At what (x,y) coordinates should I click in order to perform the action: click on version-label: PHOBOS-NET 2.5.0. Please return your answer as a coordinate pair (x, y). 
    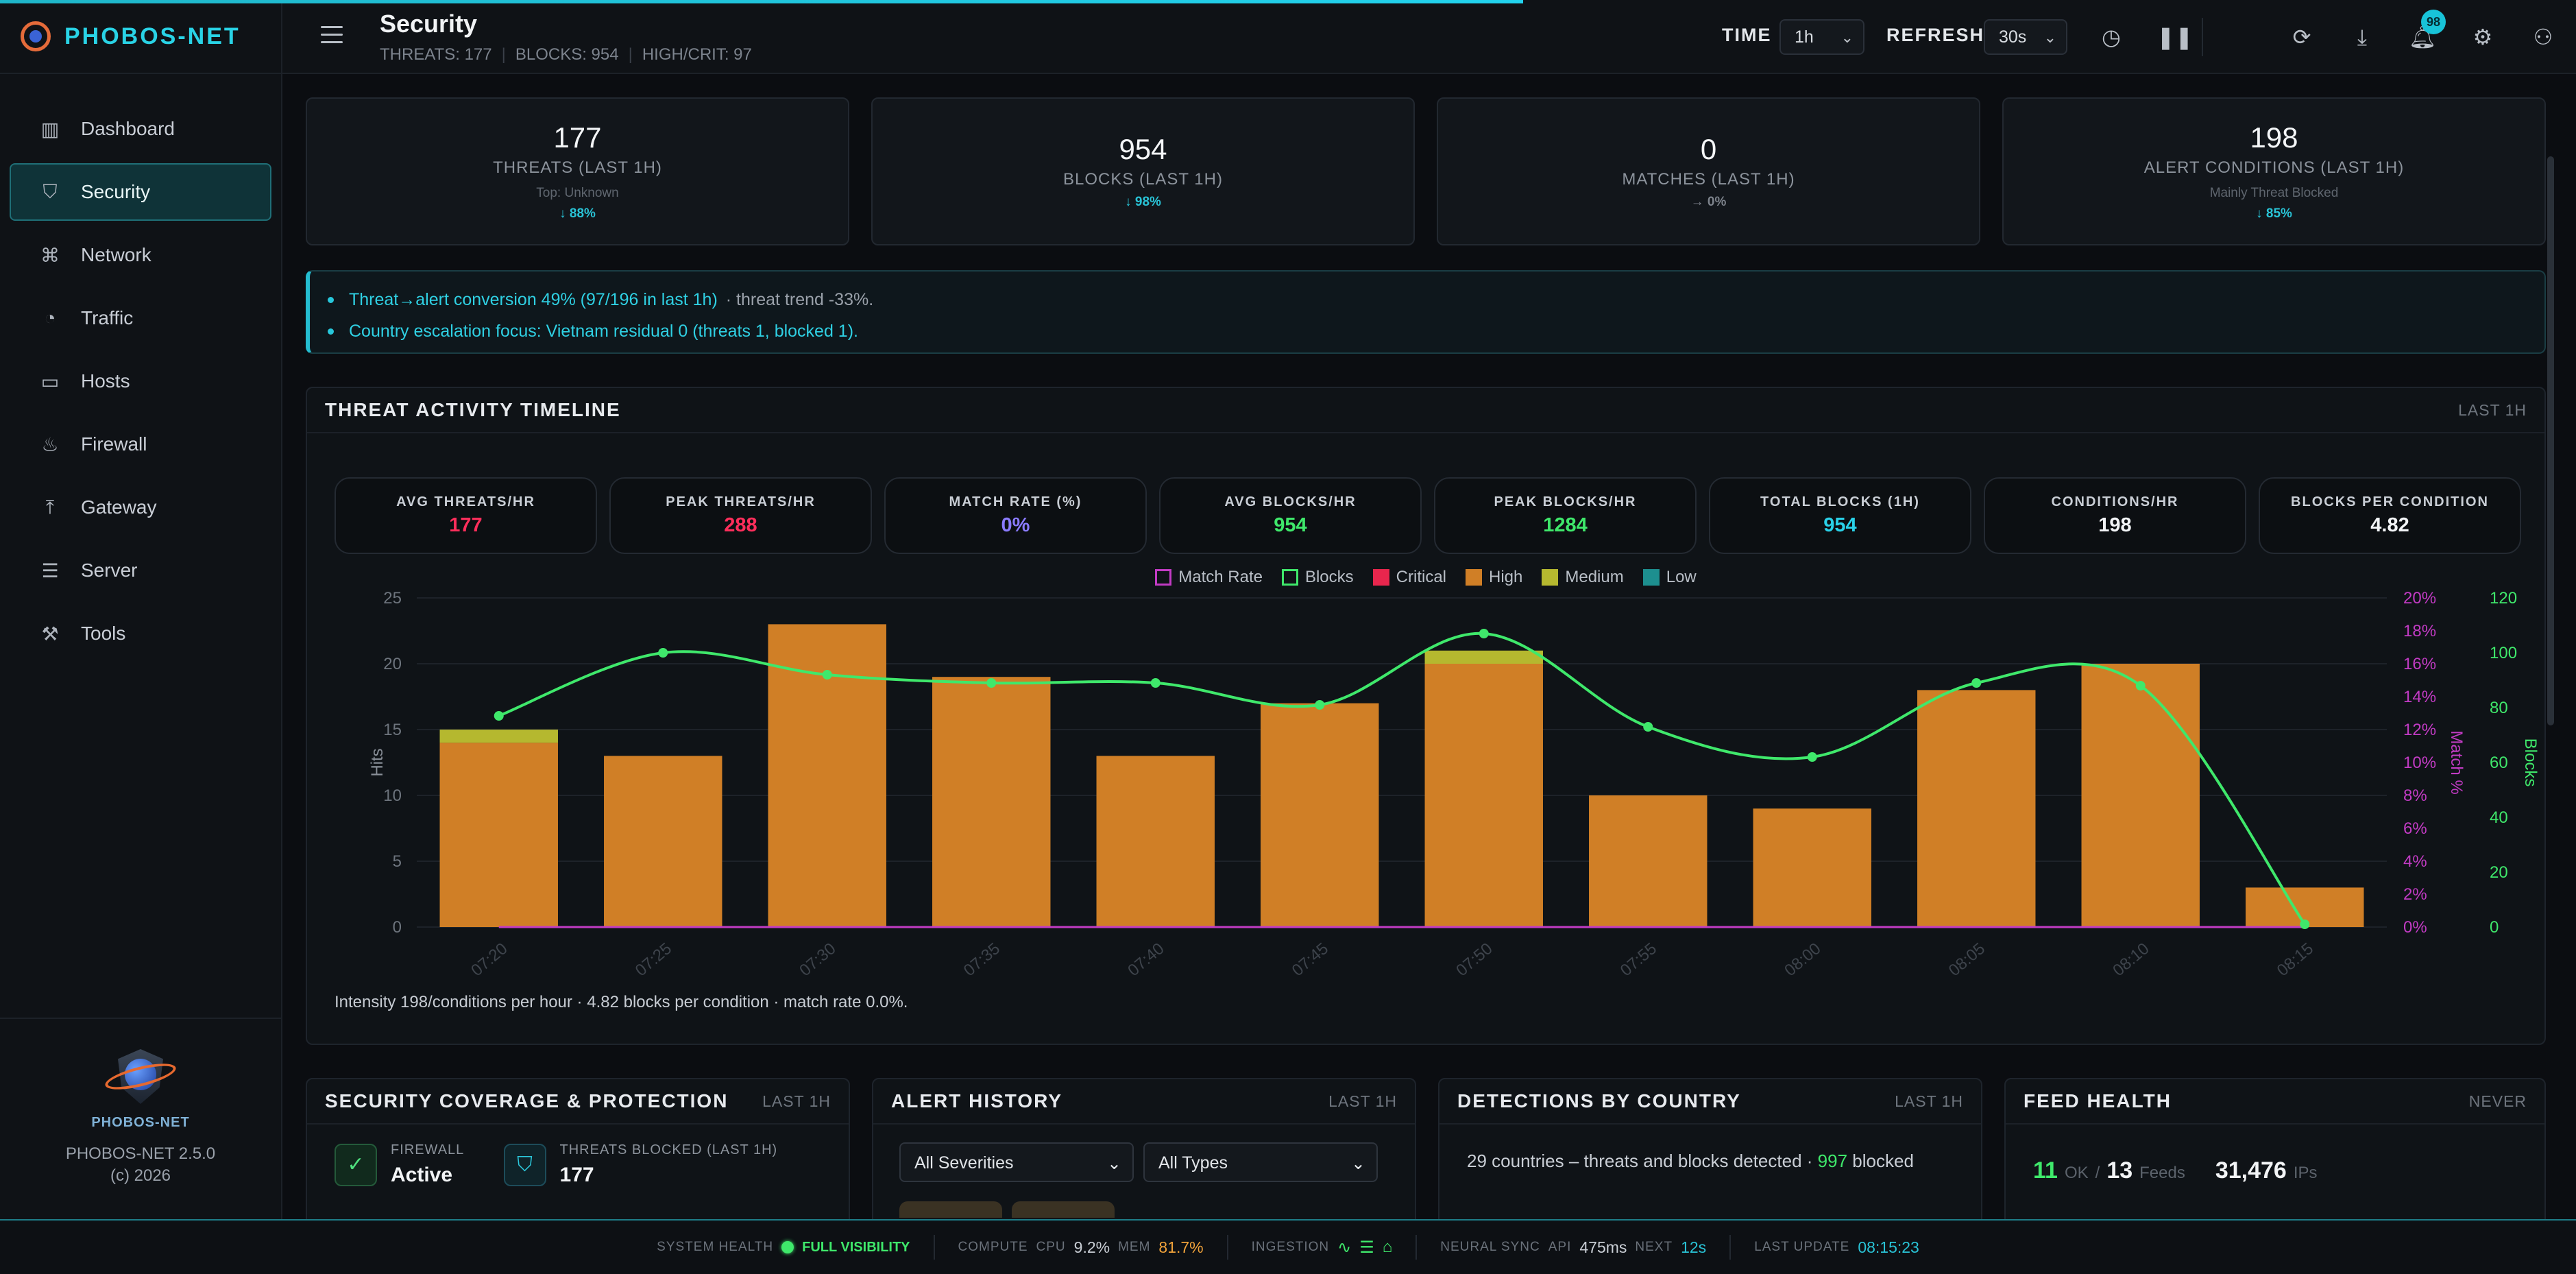
    Looking at the image, I should click on (140, 1153).